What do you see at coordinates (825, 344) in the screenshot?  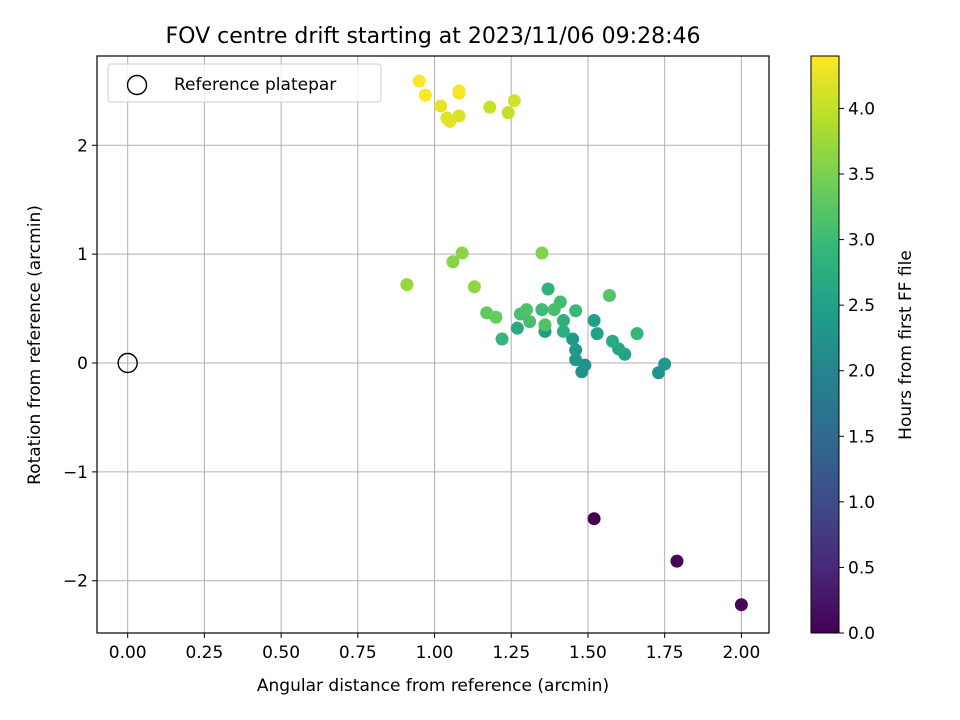 I see `colorbar` at bounding box center [825, 344].